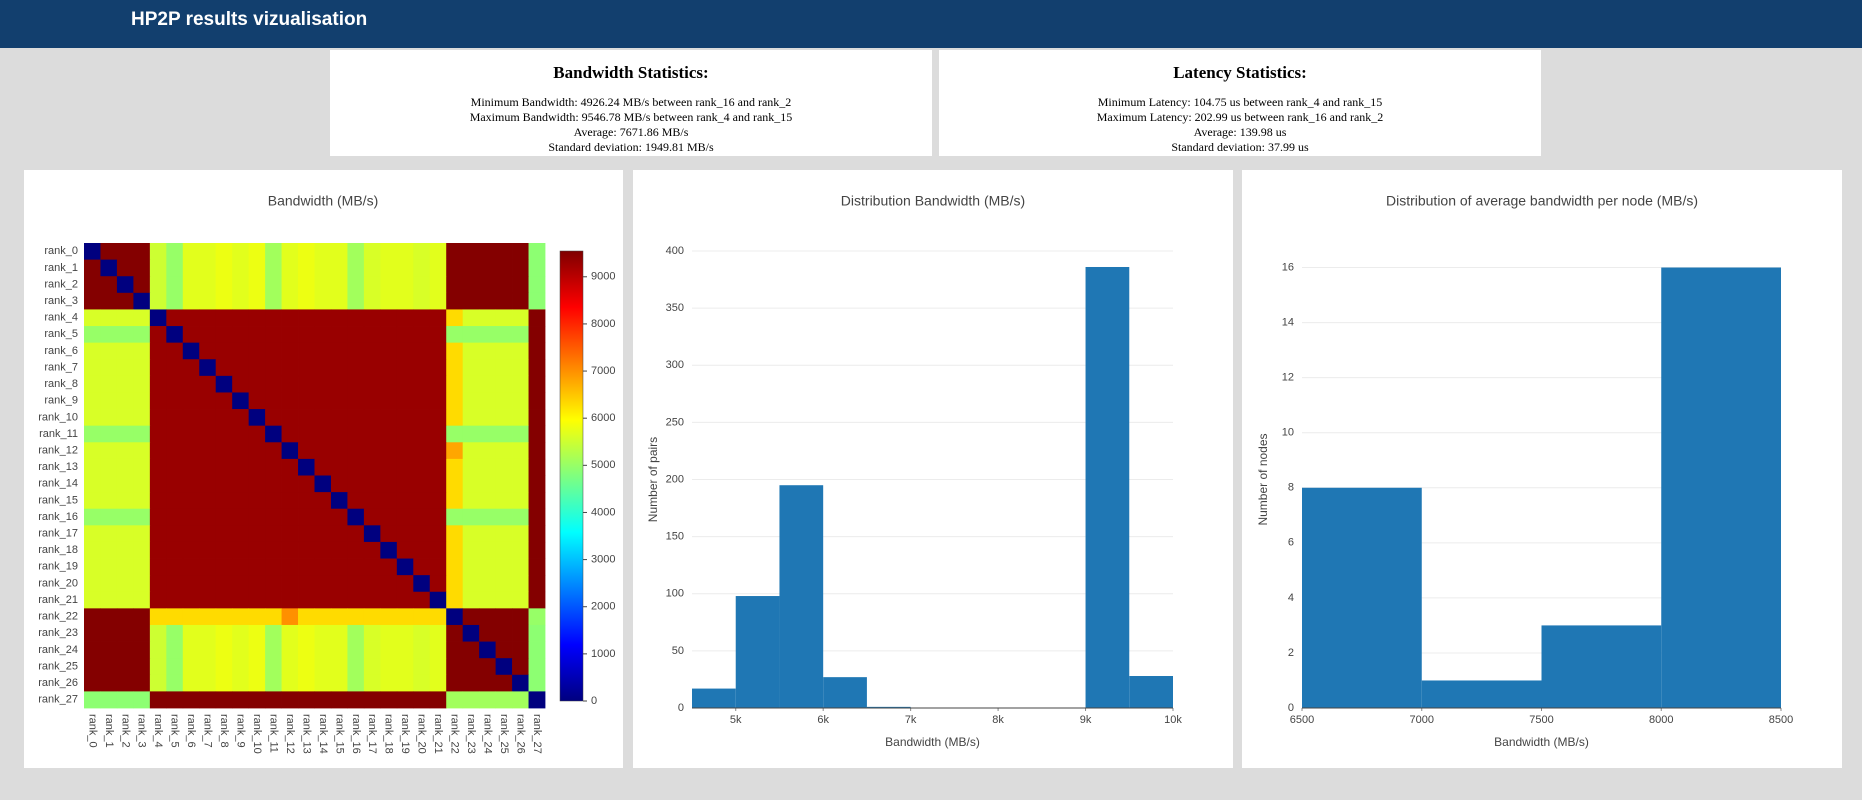 The image size is (1862, 800). Describe the element at coordinates (1240, 147) in the screenshot. I see `stats-line: Standard deviation: 37.99 us` at that location.